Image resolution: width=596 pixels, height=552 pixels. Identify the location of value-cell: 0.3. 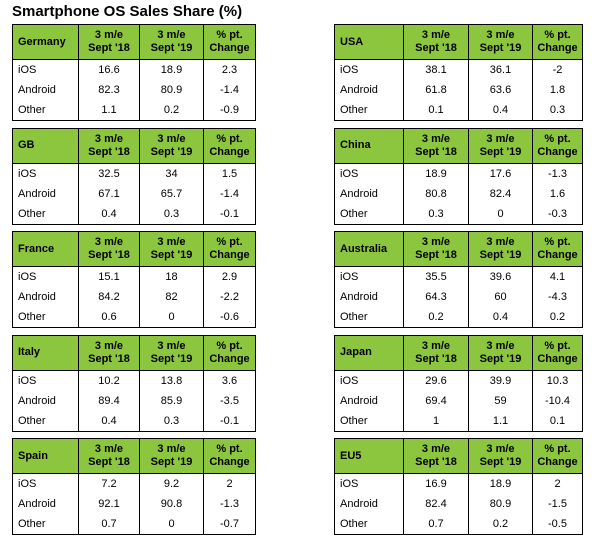
(436, 214).